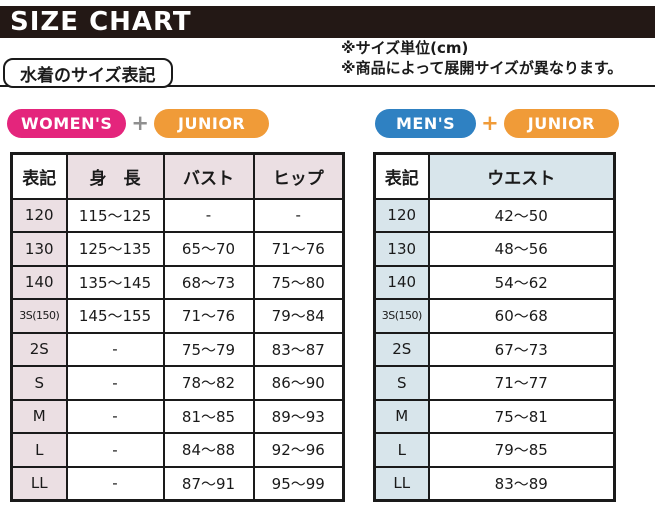  I want to click on womens-badge-group: WOMEN'S + JUNIOR, so click(138, 123).